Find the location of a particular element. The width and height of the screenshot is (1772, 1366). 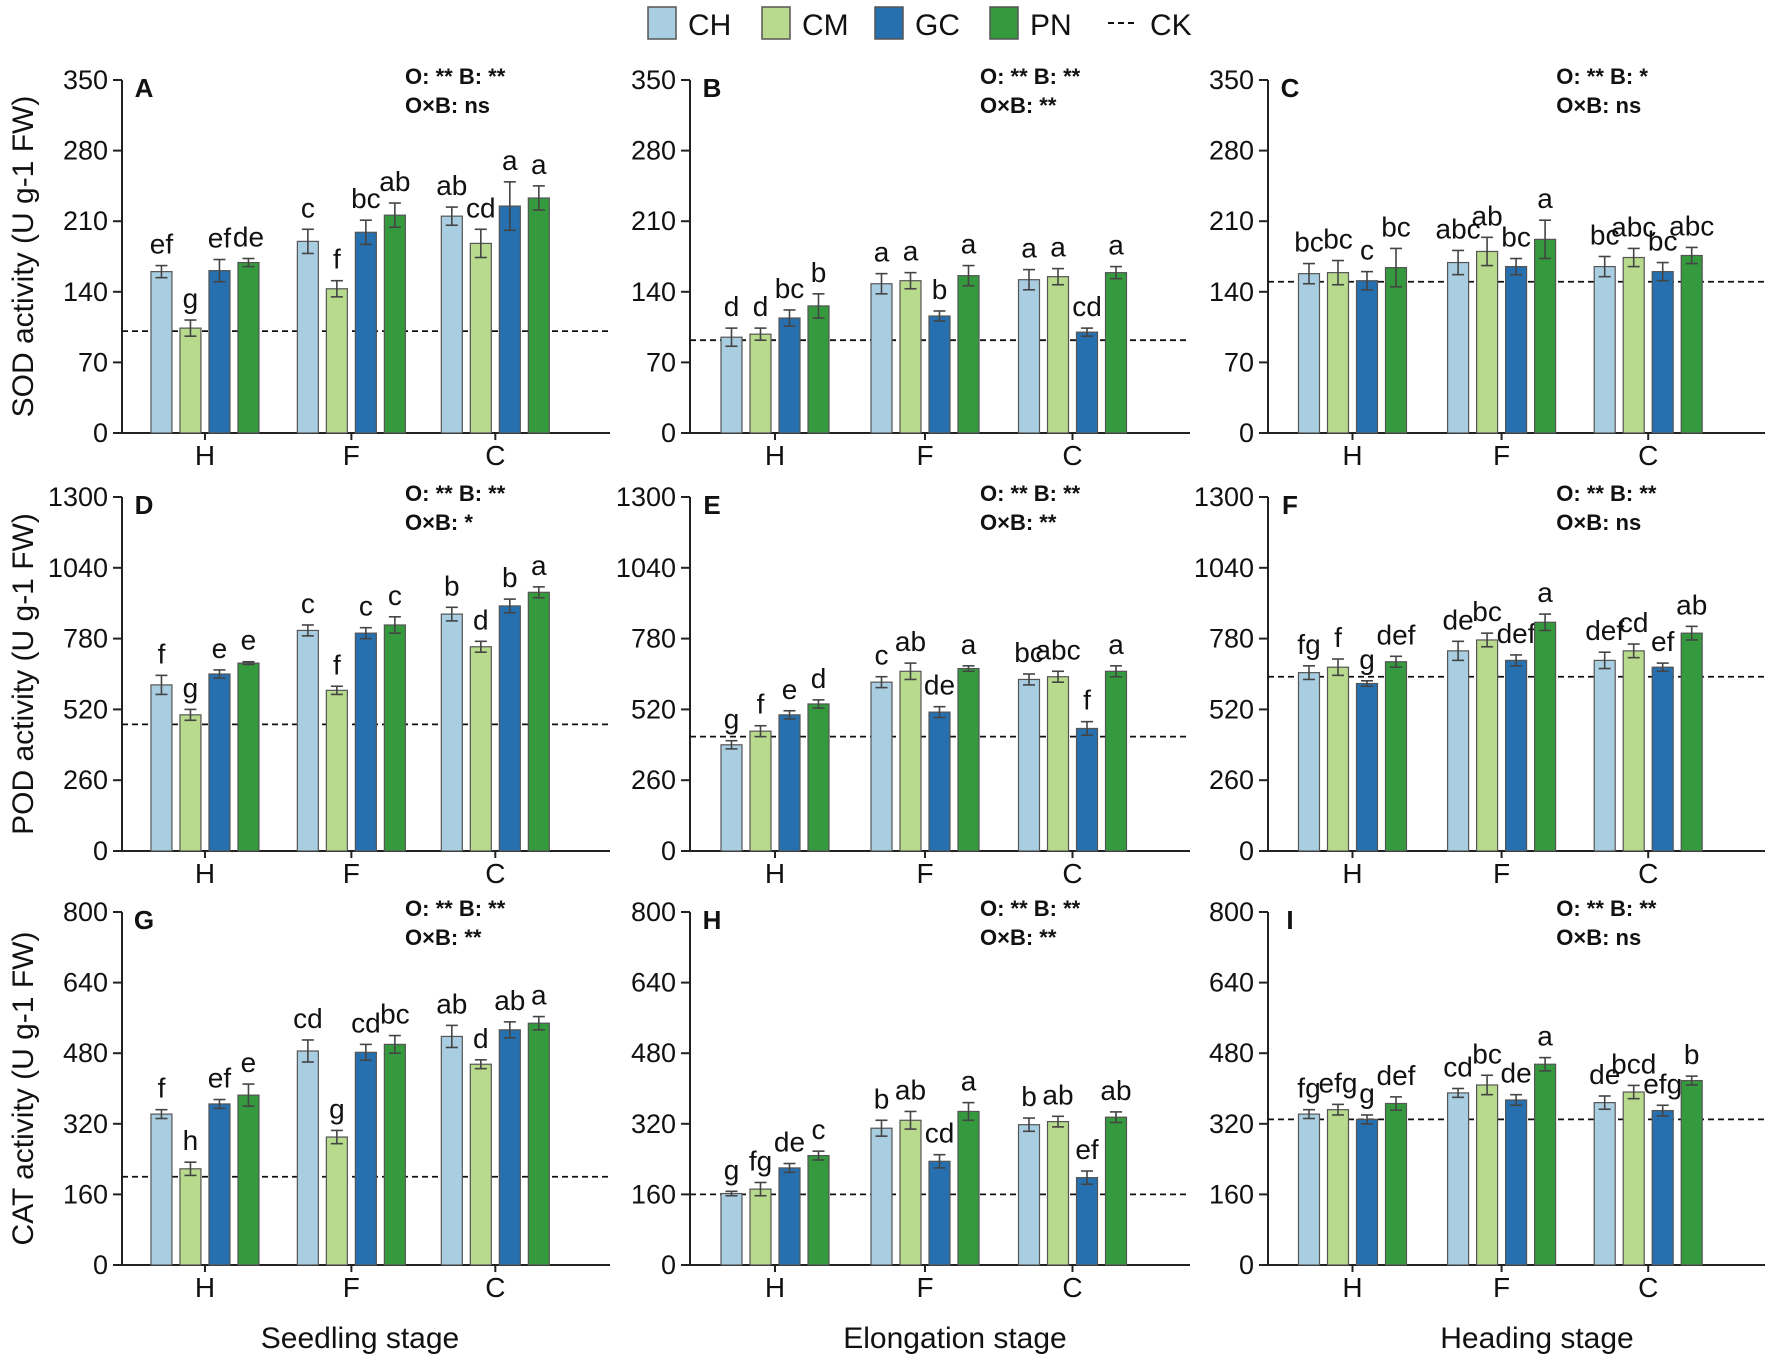

y-tick-label-d: 1300 is located at coordinates (78, 497).